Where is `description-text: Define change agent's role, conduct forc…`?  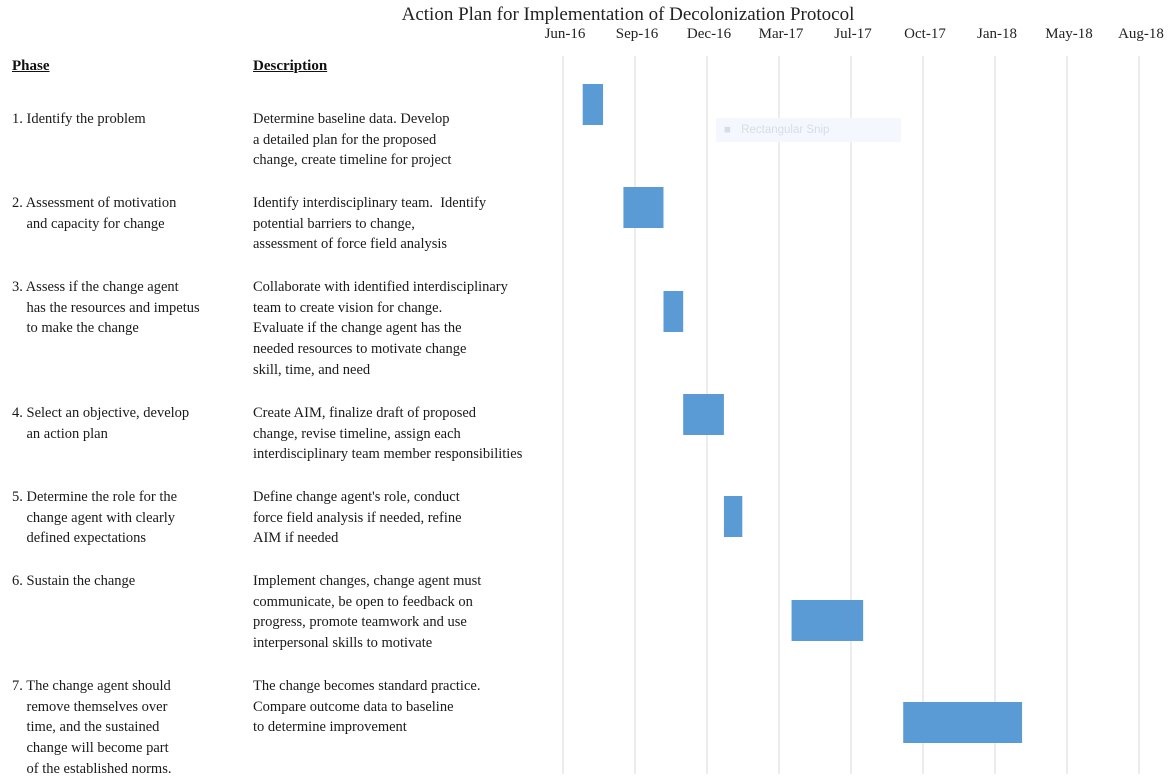
description-text: Define change agent's role, conduct forc… is located at coordinates (357, 518).